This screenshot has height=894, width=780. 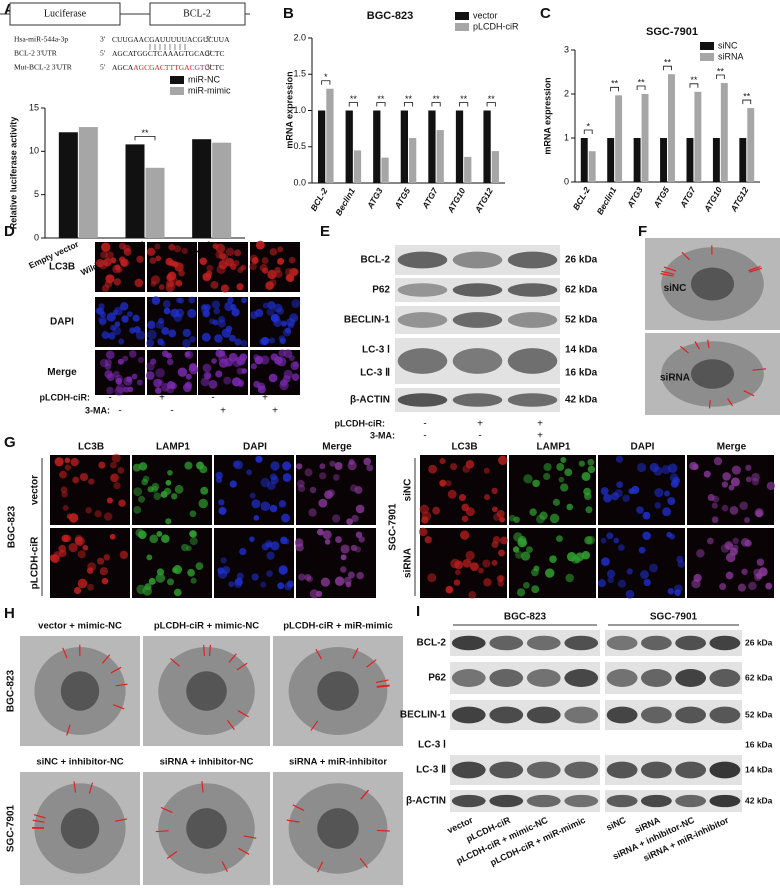 I want to click on sequence-part: CTC, so click(x=217, y=67).